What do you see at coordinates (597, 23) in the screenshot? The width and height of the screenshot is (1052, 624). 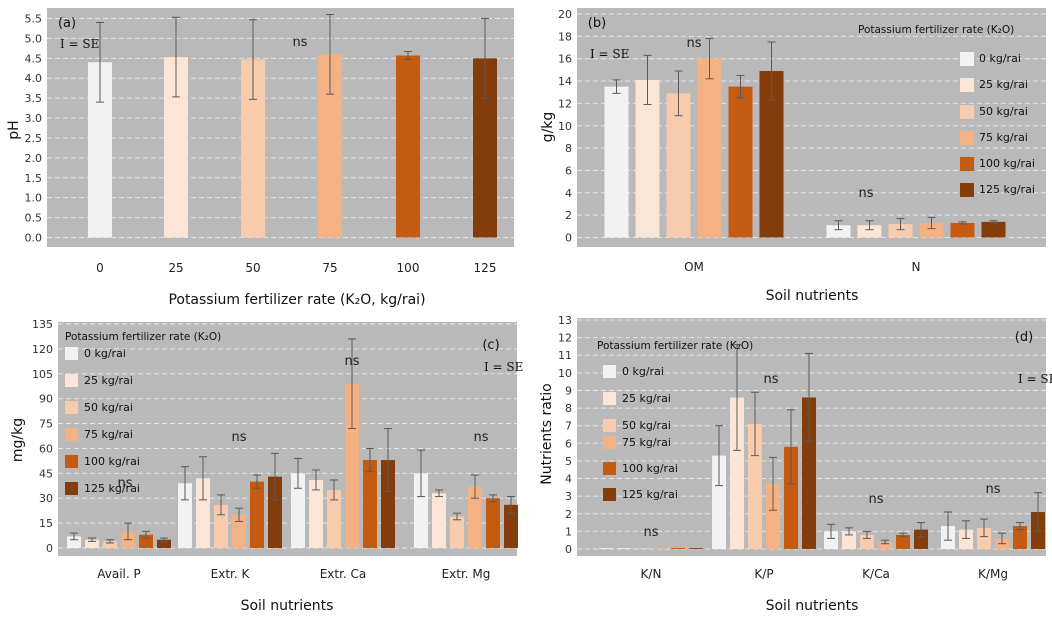 I see `panel-label: (b)` at bounding box center [597, 23].